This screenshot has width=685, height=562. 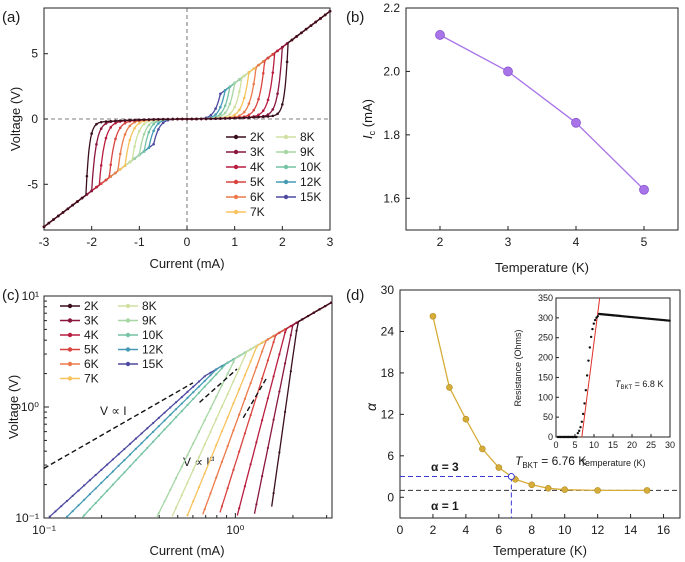 What do you see at coordinates (290, 371) in the screenshot?
I see `iv-log-point-2K` at bounding box center [290, 371].